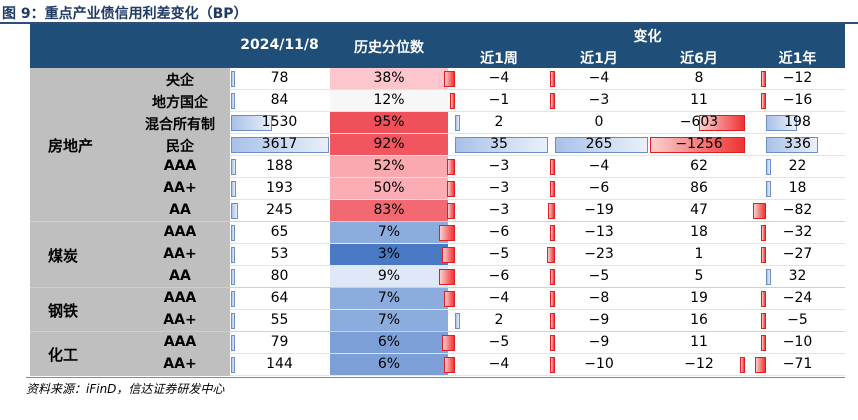  Describe the element at coordinates (499, 320) in the screenshot. I see `change-value-week: 2` at that location.